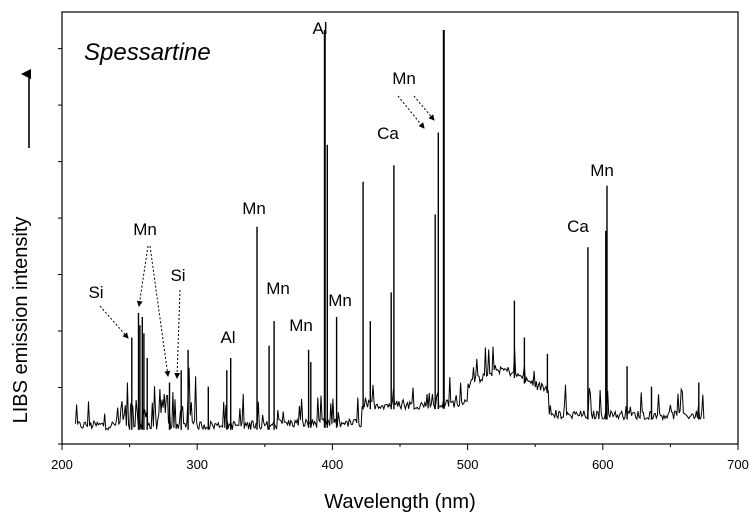 This screenshot has height=529, width=750. What do you see at coordinates (468, 464) in the screenshot?
I see `x-tick-label: 500` at bounding box center [468, 464].